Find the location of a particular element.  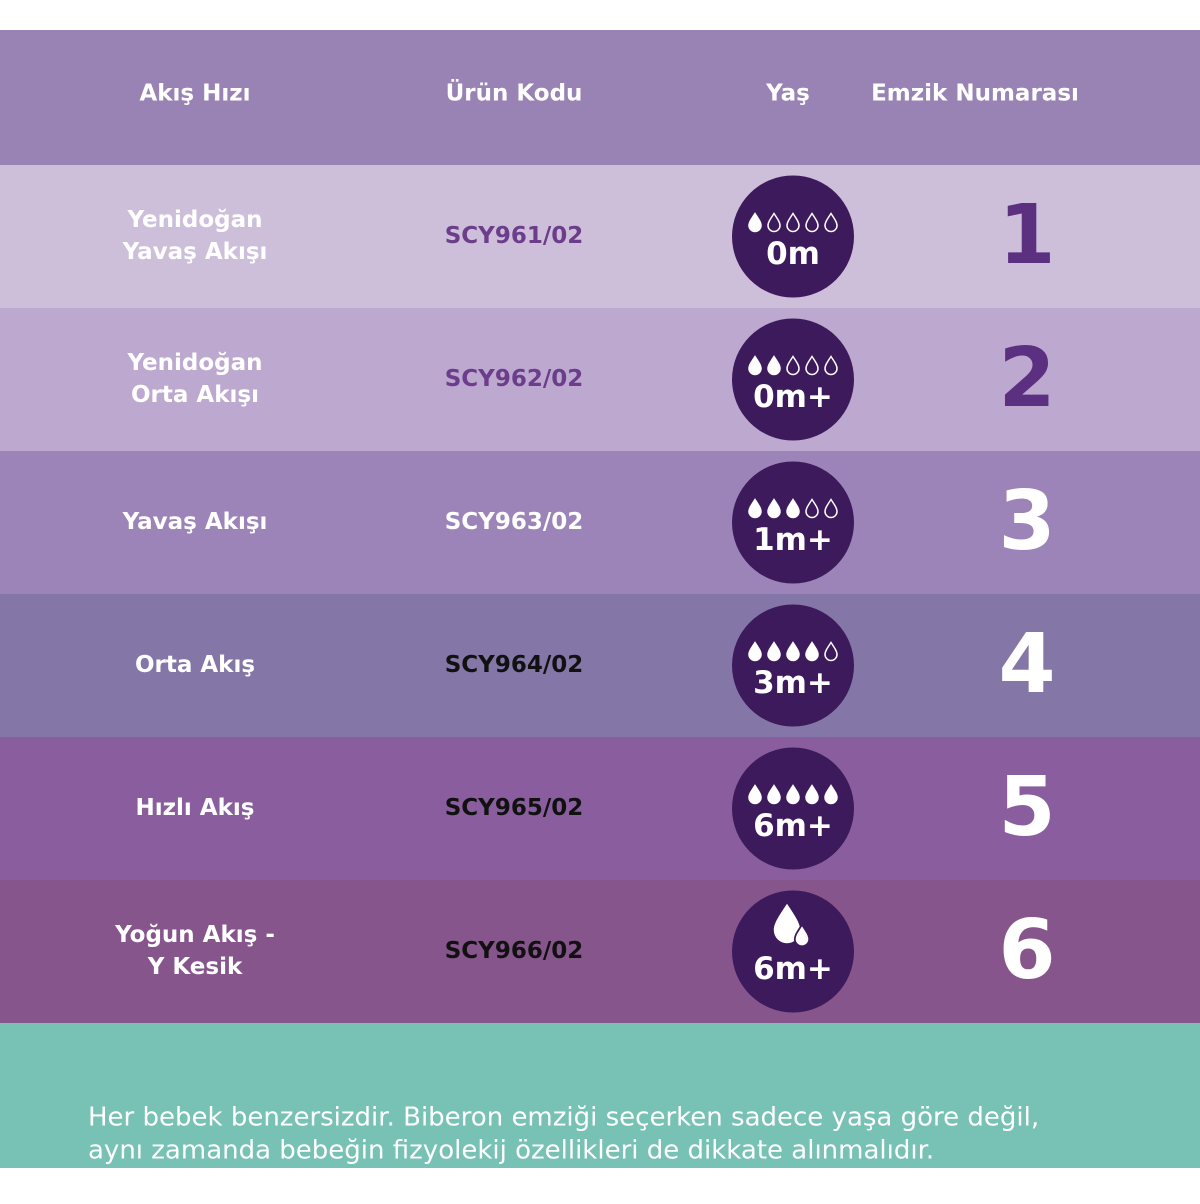

flow-text: Orta Akış is located at coordinates (195, 665).